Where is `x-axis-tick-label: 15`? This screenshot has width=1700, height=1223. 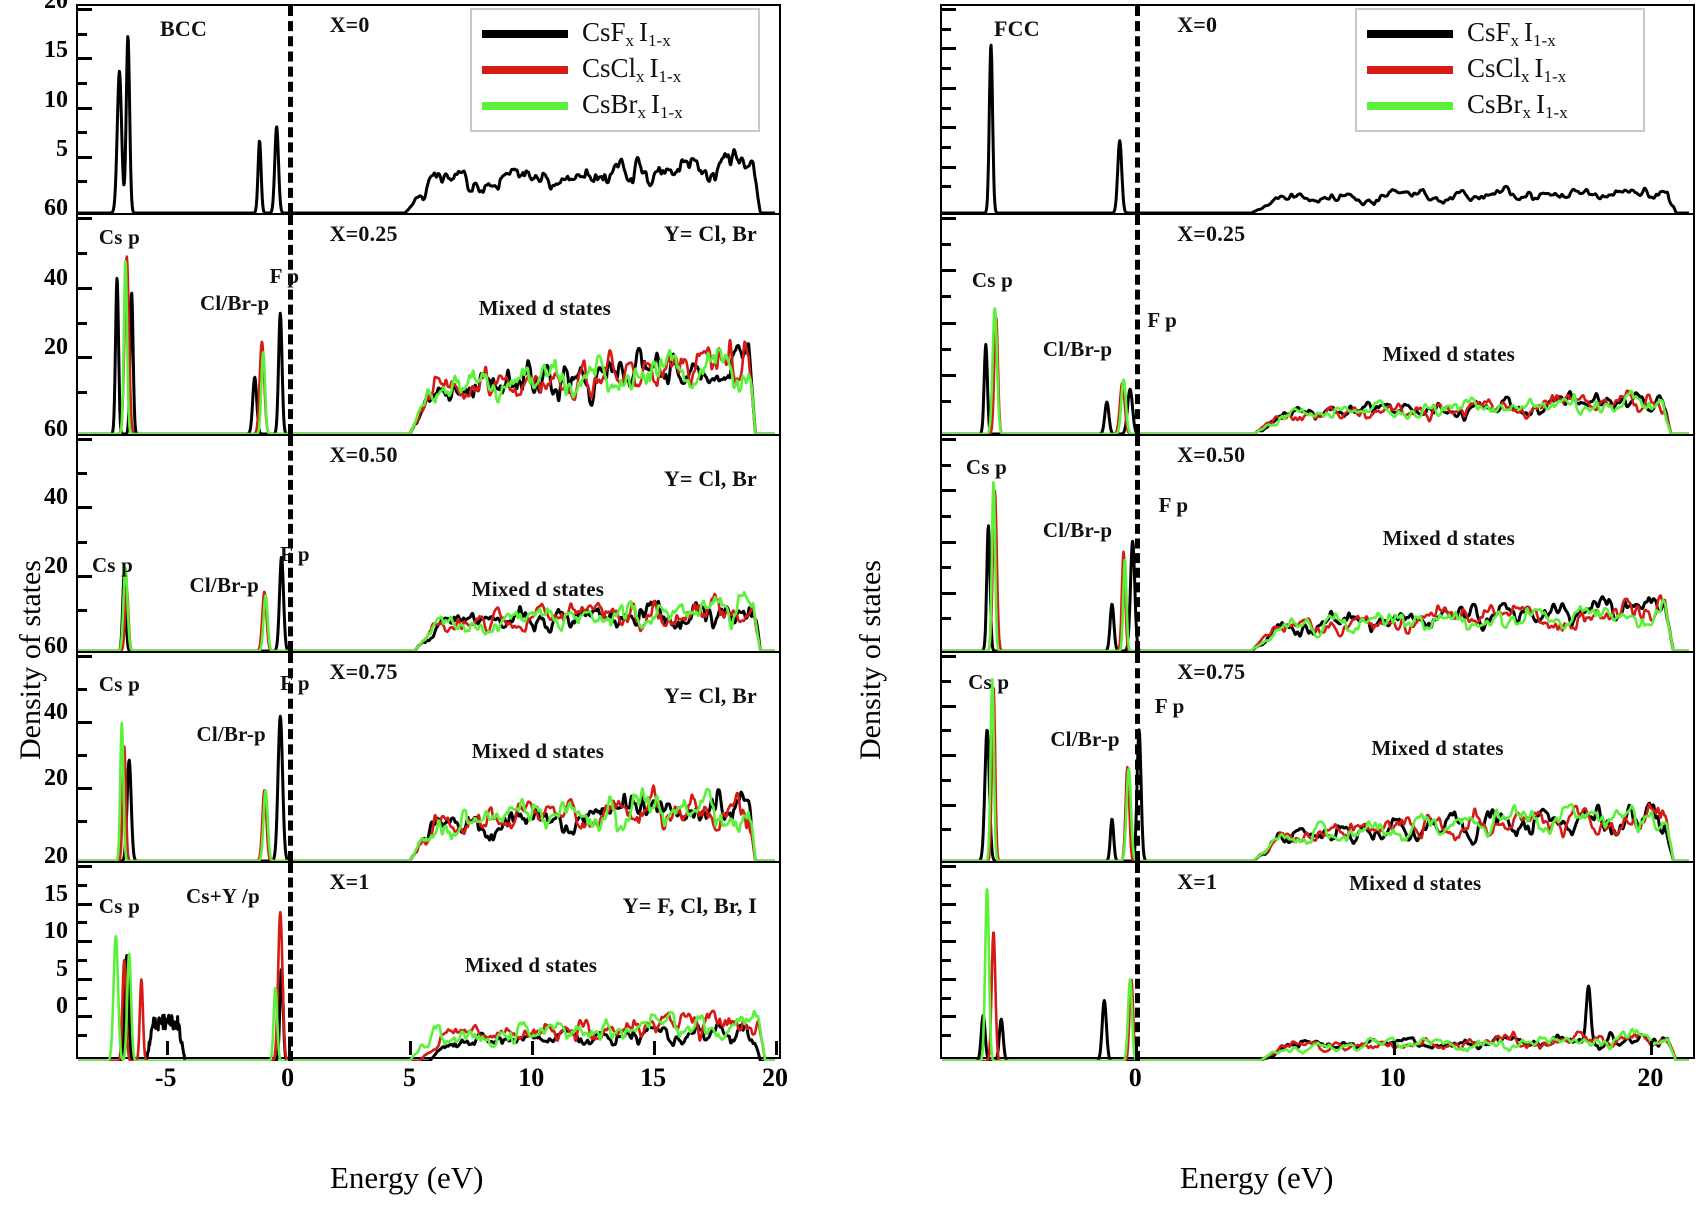 x-axis-tick-label: 15 is located at coordinates (653, 1077).